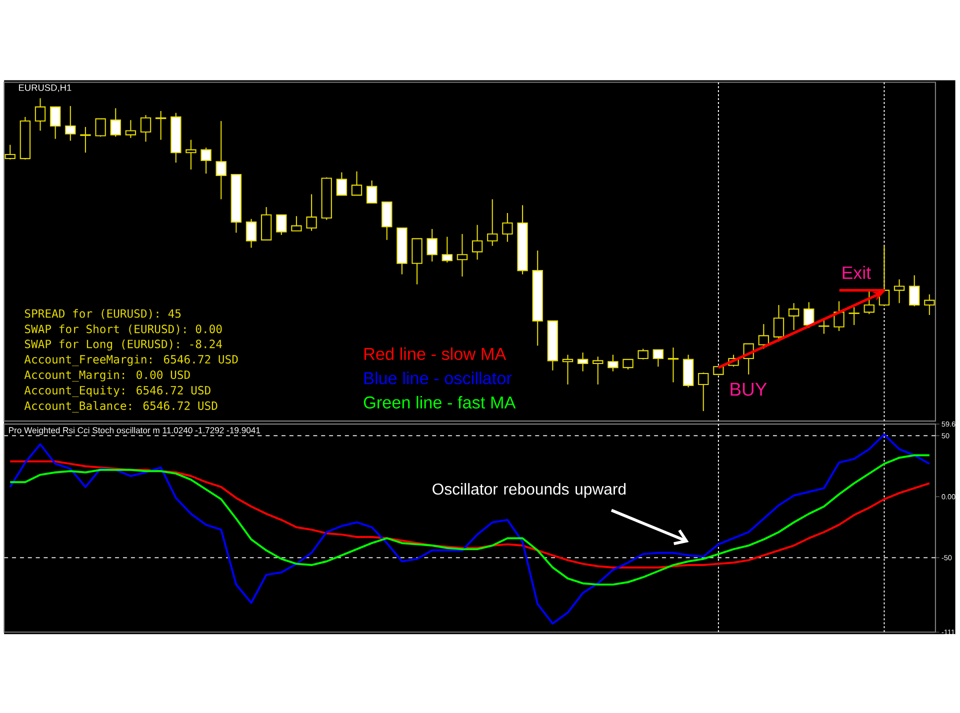 Image resolution: width=960 pixels, height=713 pixels. I want to click on annotation: SWAP for Long (EURUSD): -8.24, so click(123, 344).